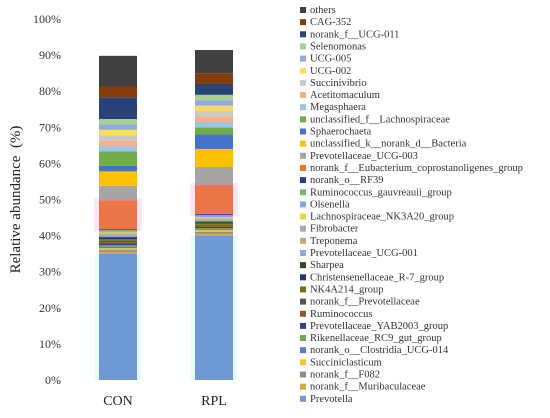  I want to click on y-tick-label: 50%, so click(50, 200).